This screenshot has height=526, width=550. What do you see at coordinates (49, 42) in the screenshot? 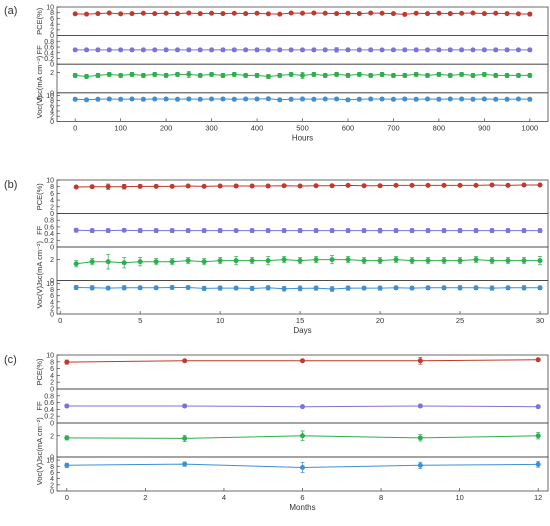
I see `y-tick-label: 0.8` at bounding box center [49, 42].